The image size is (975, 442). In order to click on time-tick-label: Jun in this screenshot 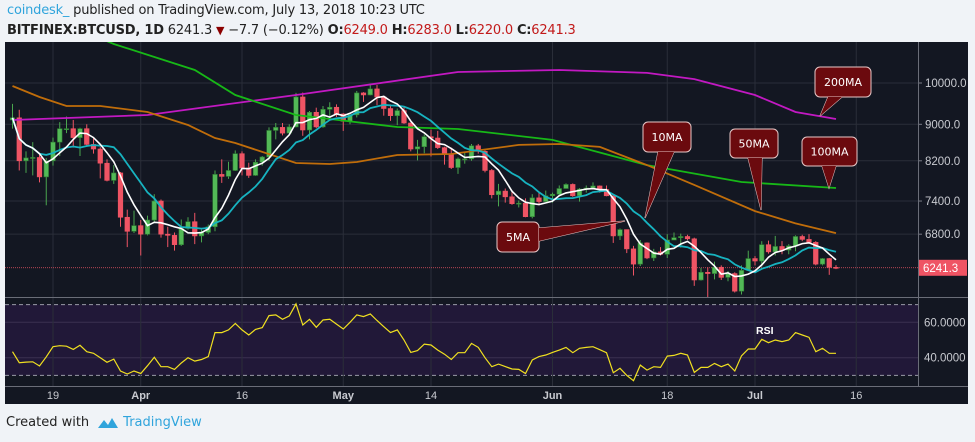, I will do `click(553, 396)`.